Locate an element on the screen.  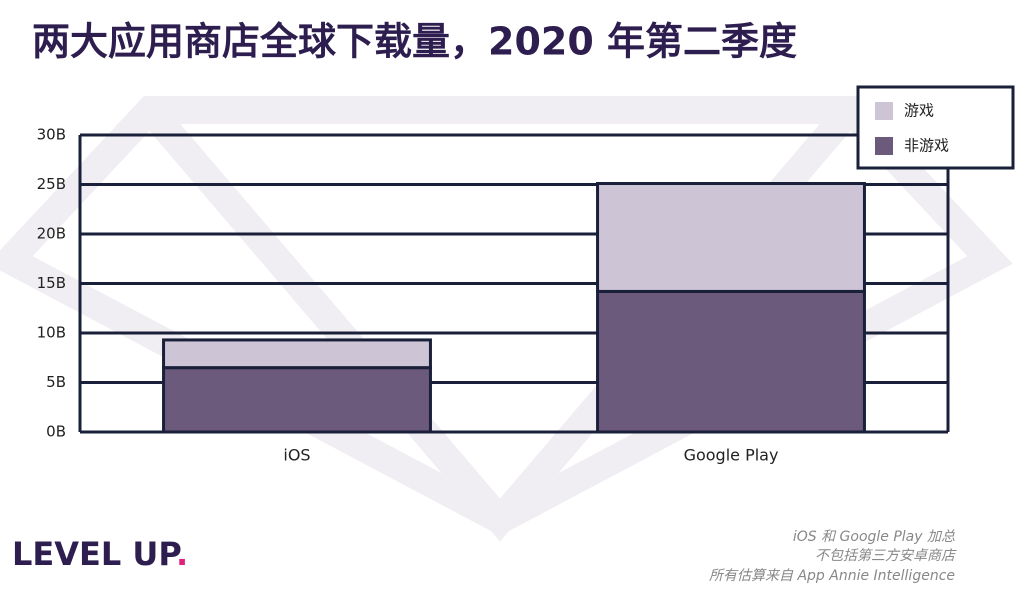
legend-box is located at coordinates (935, 127).